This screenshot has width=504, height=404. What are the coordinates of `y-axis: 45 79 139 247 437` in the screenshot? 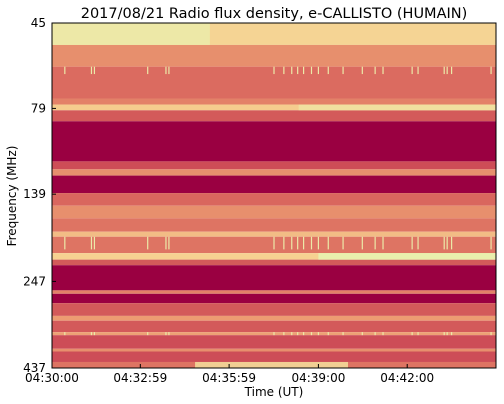 It's located at (39, 195).